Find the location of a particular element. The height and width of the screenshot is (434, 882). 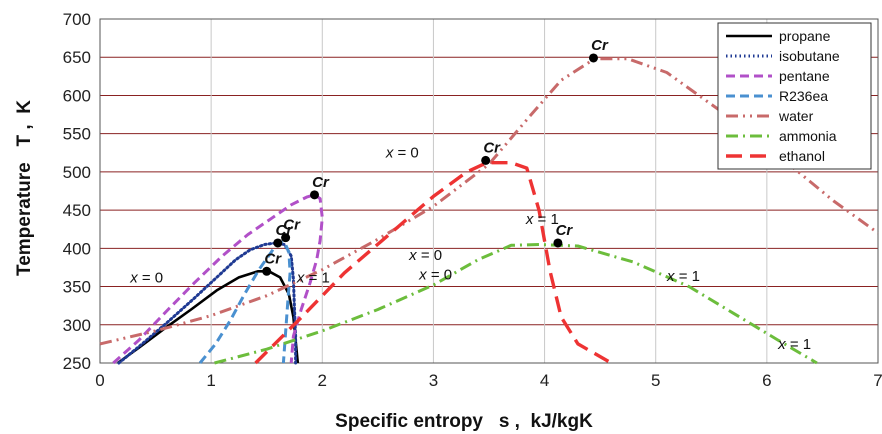

legend-label: ethanol is located at coordinates (802, 156).